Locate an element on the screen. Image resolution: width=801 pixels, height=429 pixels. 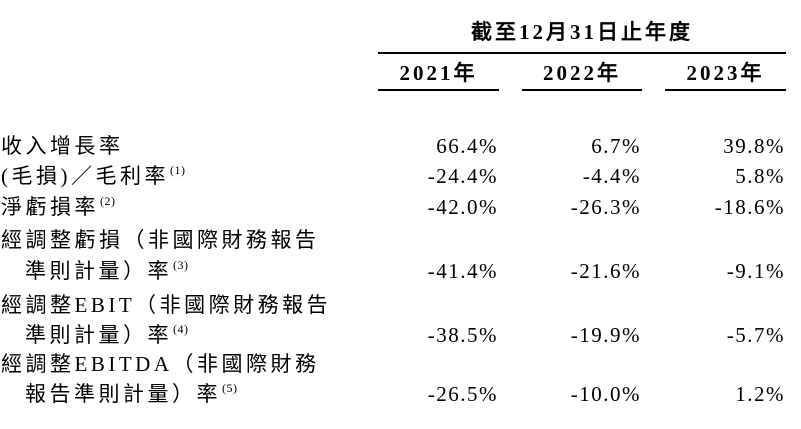
row-label: 淨虧損率(2) is located at coordinates (58, 207).